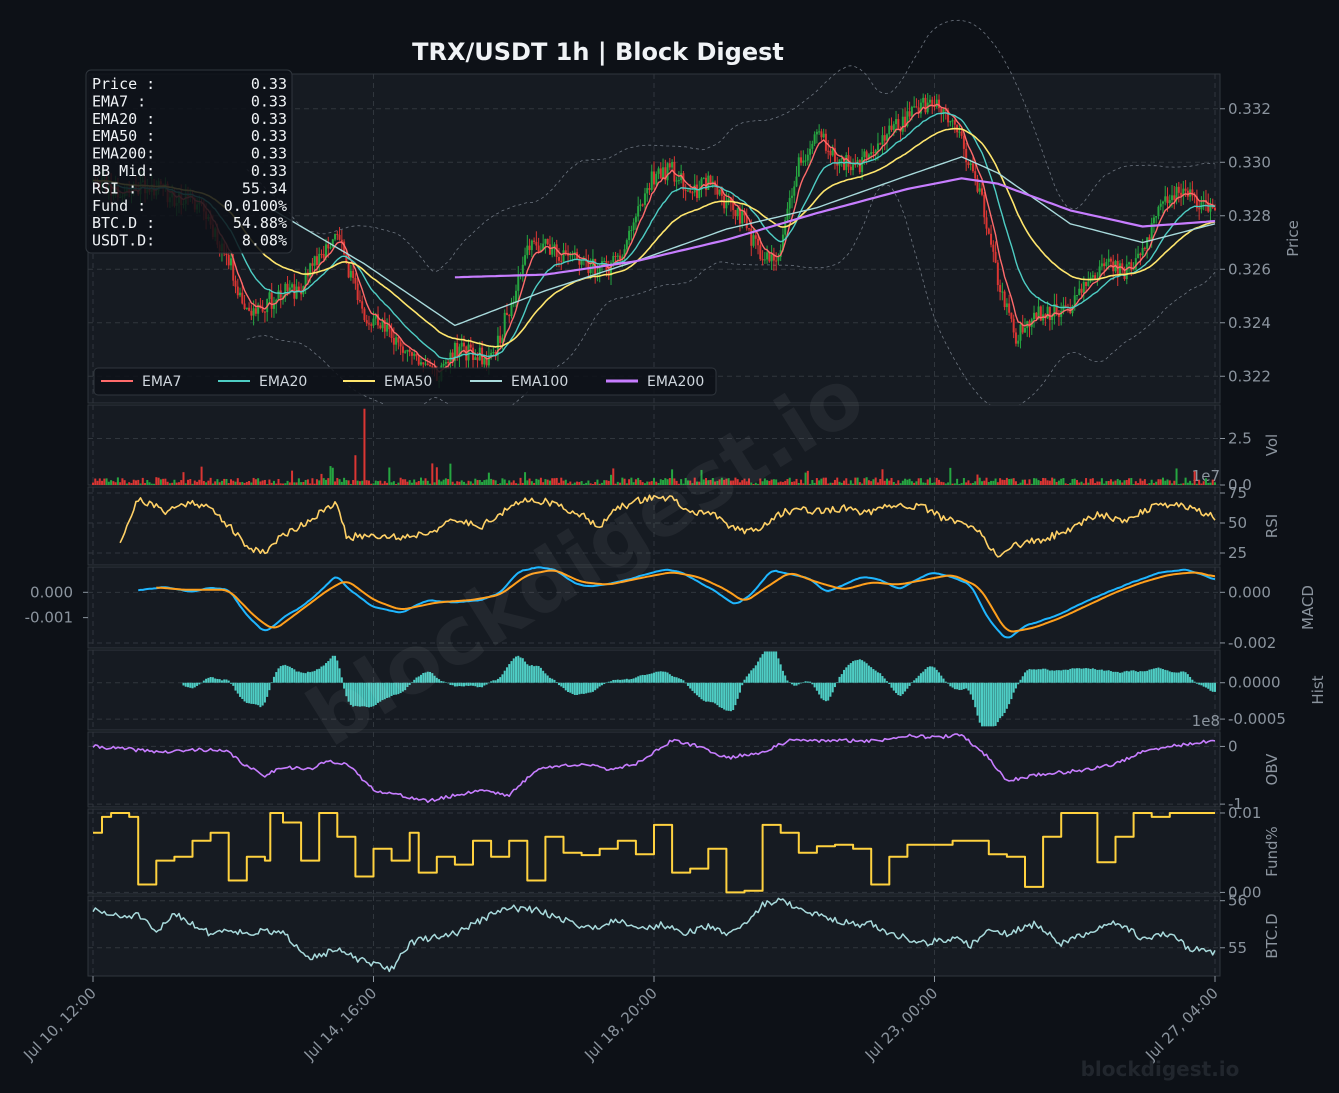  Describe the element at coordinates (598, 52) in the screenshot. I see `chart-title: TRX/USDT 1h | Block Digest` at that location.